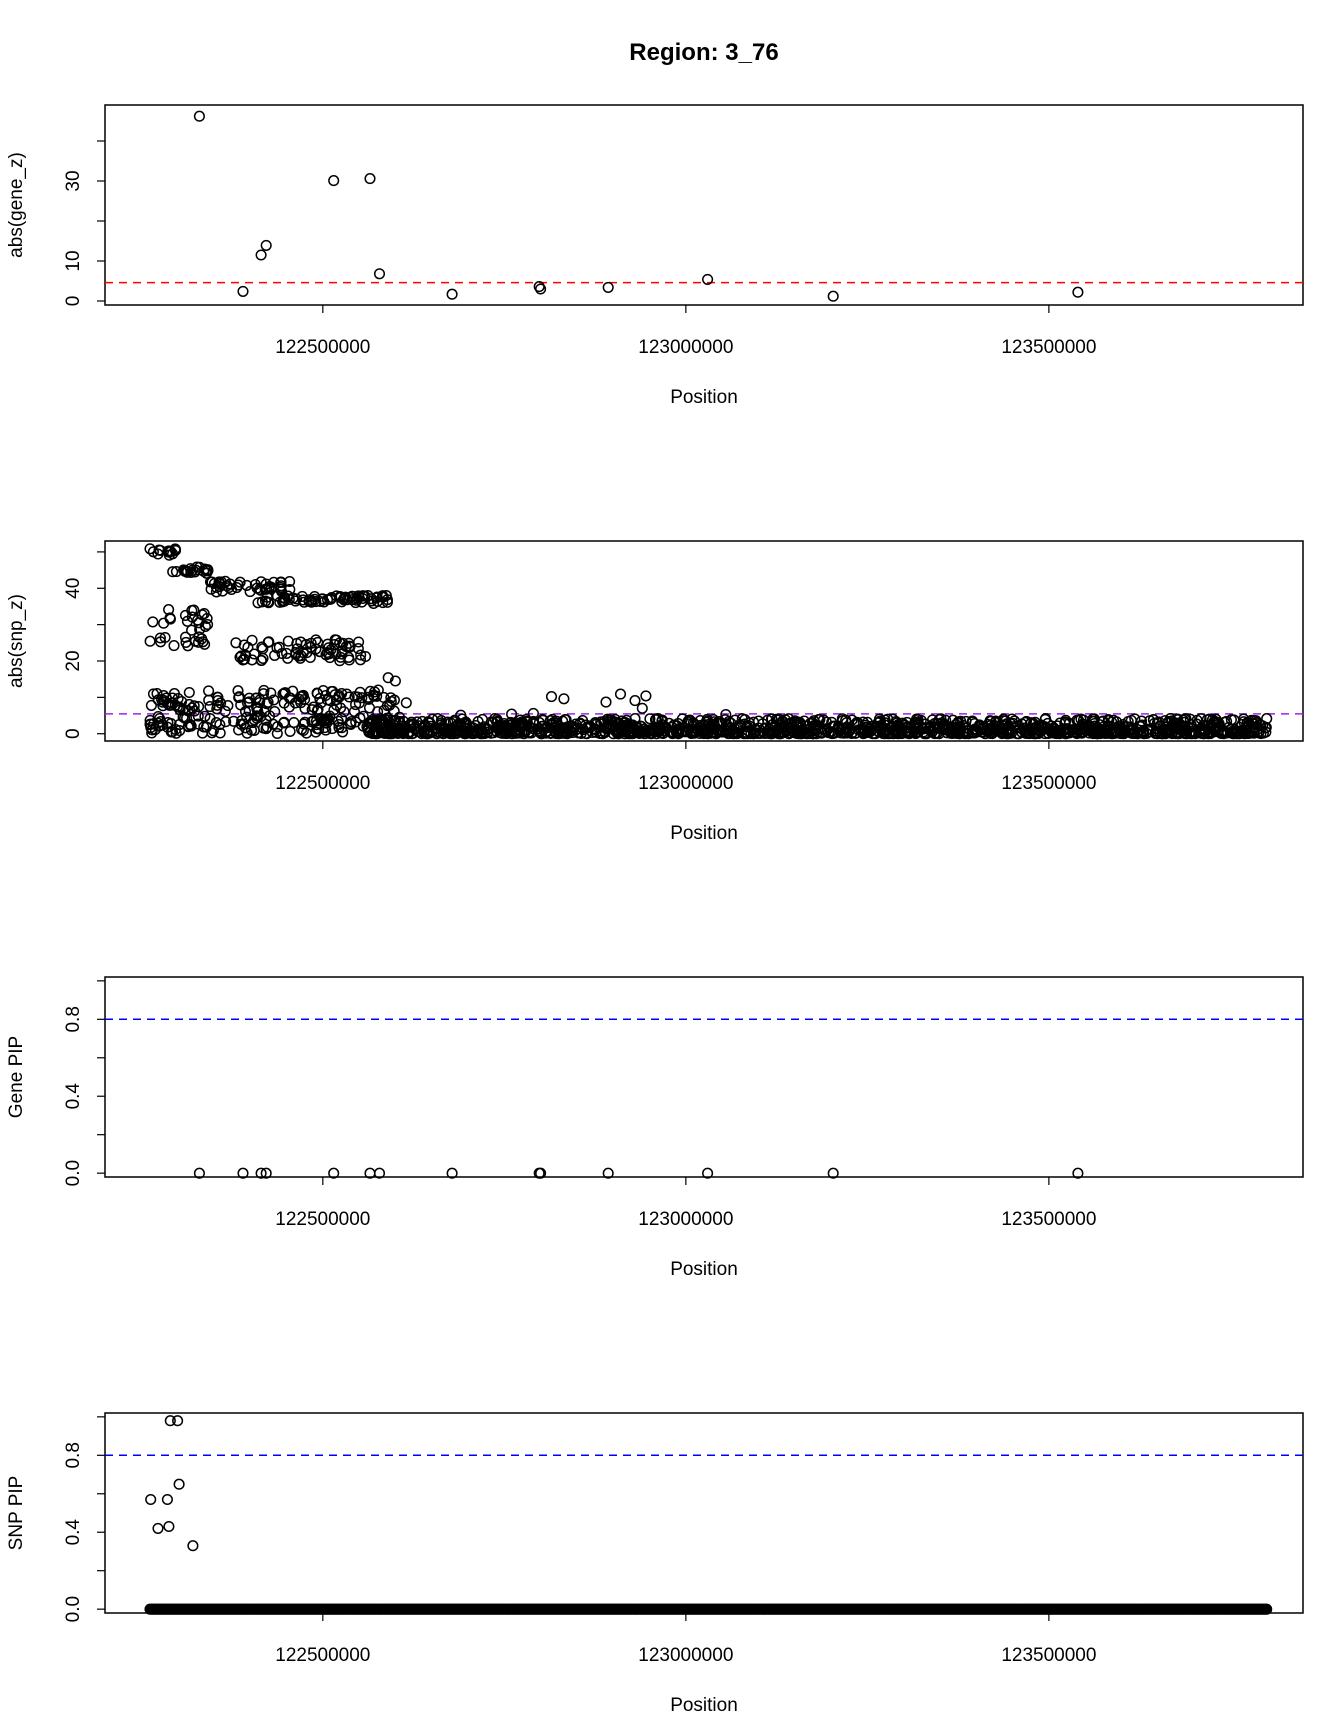 The width and height of the screenshot is (1344, 1733). I want to click on figure-title: Region: 3_76, so click(703, 52).